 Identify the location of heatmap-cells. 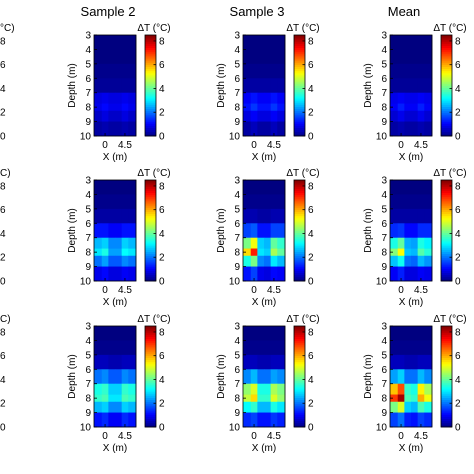
(115, 377).